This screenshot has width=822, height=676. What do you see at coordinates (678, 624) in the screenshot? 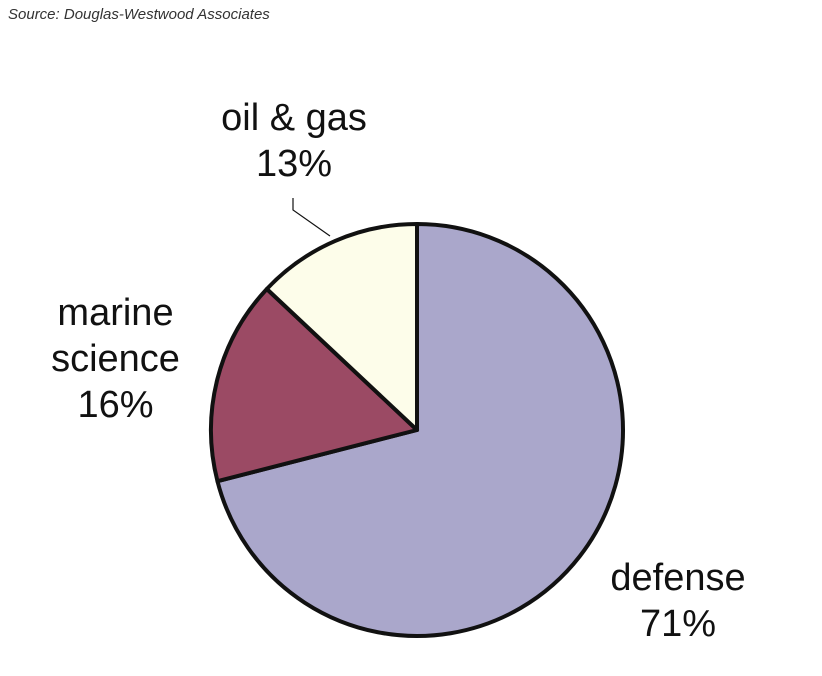
I see `value-label: 71%` at bounding box center [678, 624].